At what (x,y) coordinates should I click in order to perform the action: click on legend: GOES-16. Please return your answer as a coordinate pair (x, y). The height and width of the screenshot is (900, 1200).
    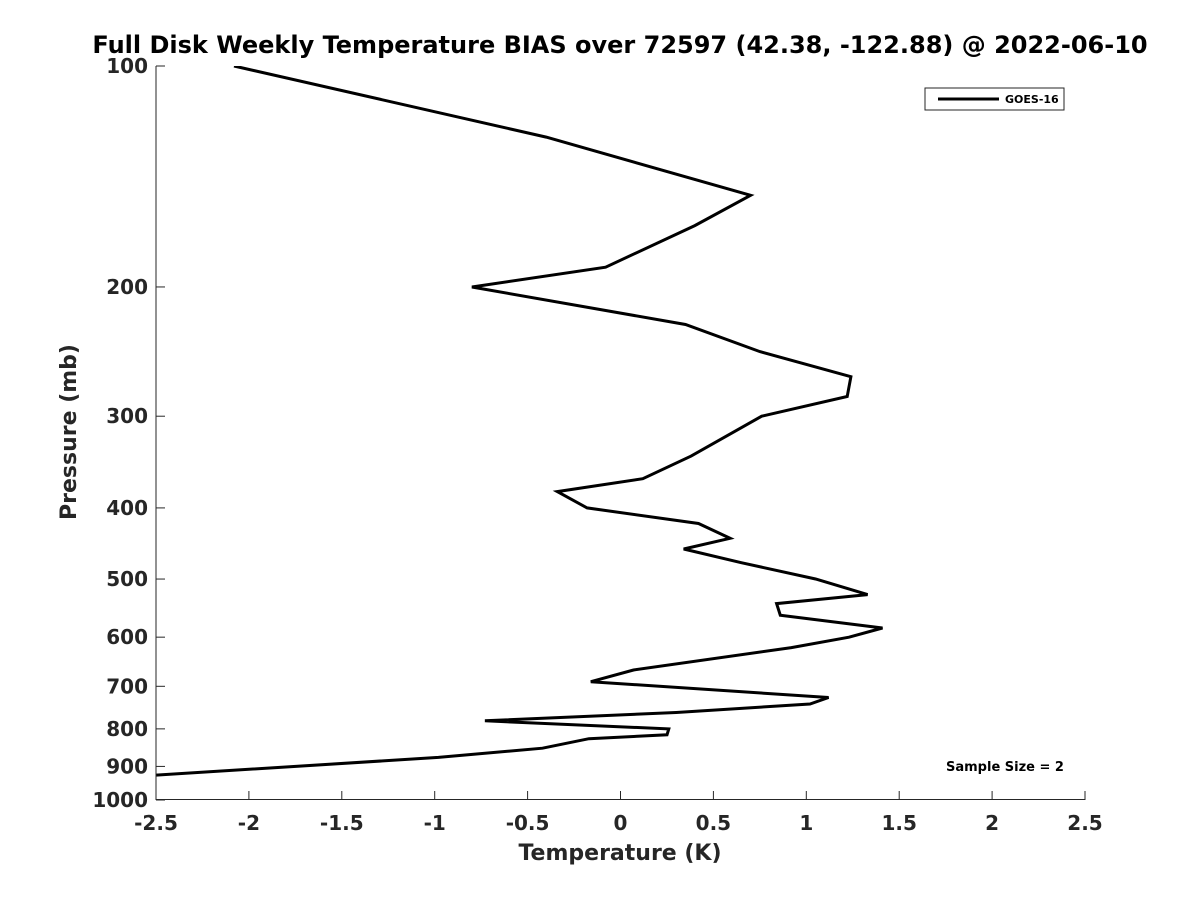
    Looking at the image, I should click on (994, 99).